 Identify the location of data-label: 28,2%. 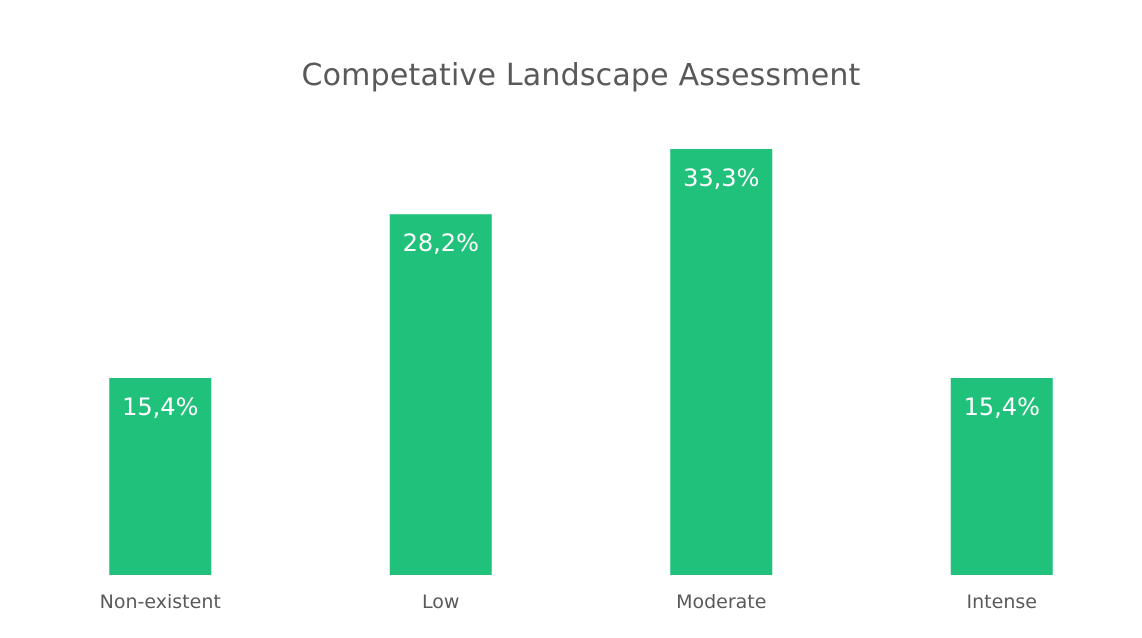
(441, 243).